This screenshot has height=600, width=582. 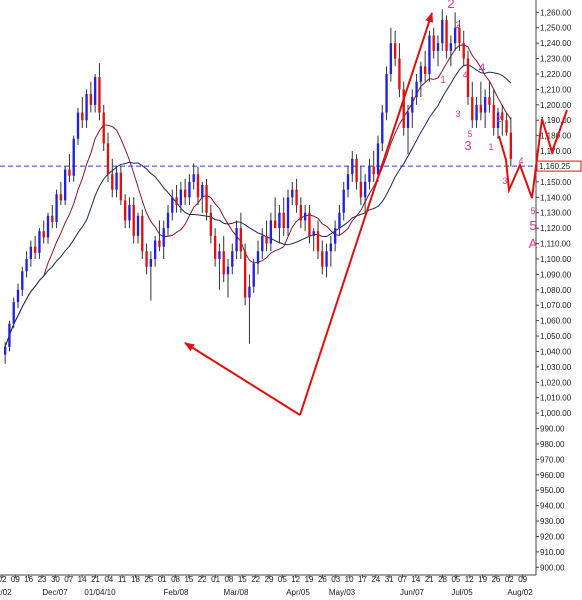 I want to click on wave-label: 5, so click(x=532, y=225).